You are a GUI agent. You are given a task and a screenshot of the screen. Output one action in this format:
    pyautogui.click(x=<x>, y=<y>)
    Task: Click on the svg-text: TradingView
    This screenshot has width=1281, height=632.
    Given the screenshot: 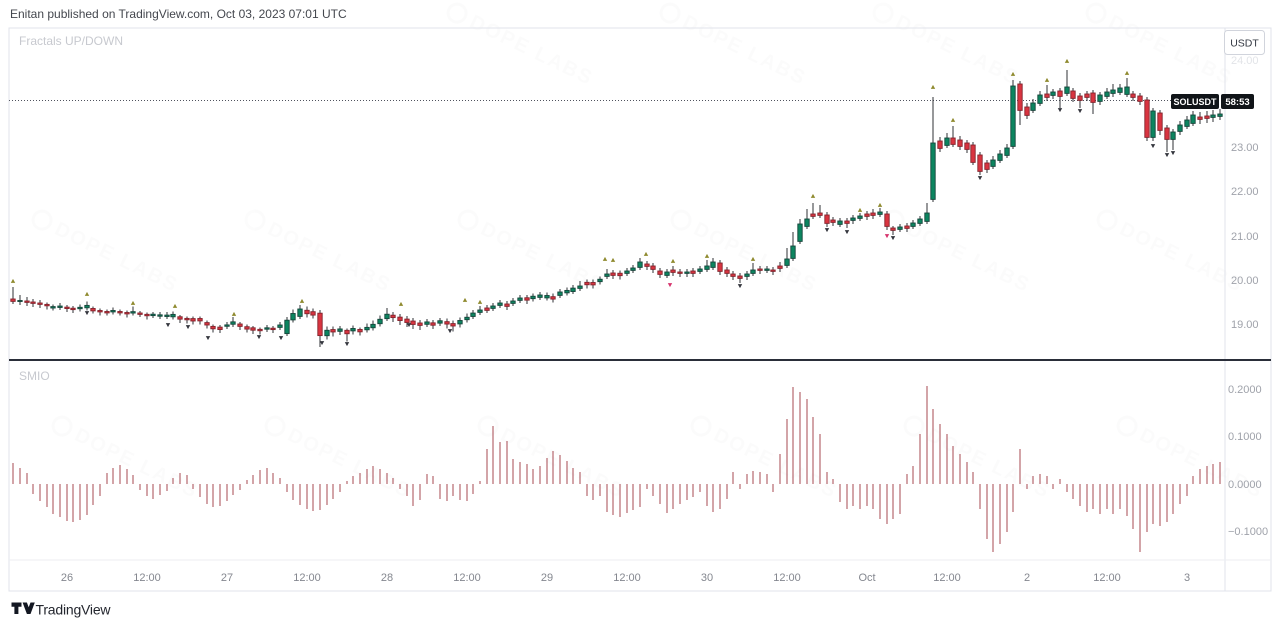 What is the action you would take?
    pyautogui.click(x=74, y=610)
    